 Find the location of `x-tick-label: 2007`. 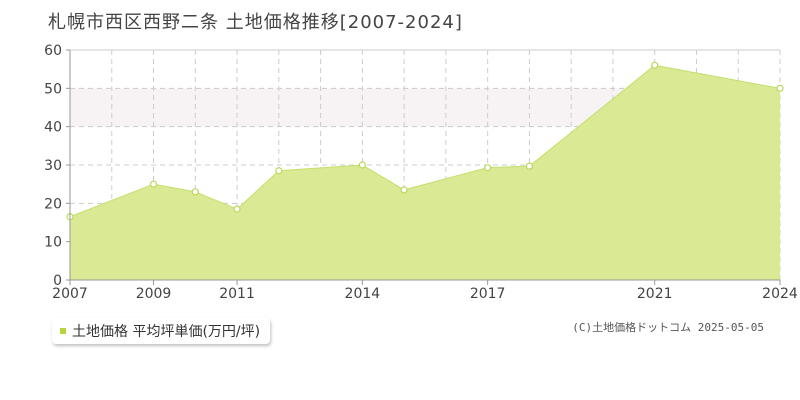

x-tick-label: 2007 is located at coordinates (70, 294).